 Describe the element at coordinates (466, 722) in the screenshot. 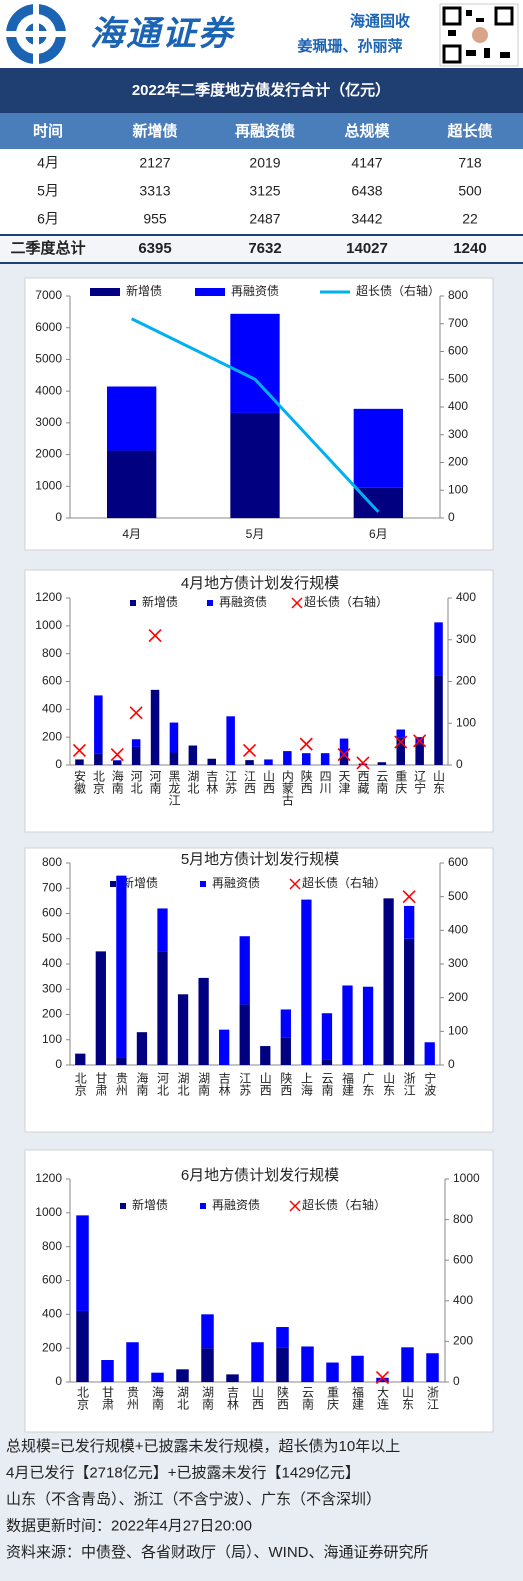

I see `y2-tick-label: 100` at that location.